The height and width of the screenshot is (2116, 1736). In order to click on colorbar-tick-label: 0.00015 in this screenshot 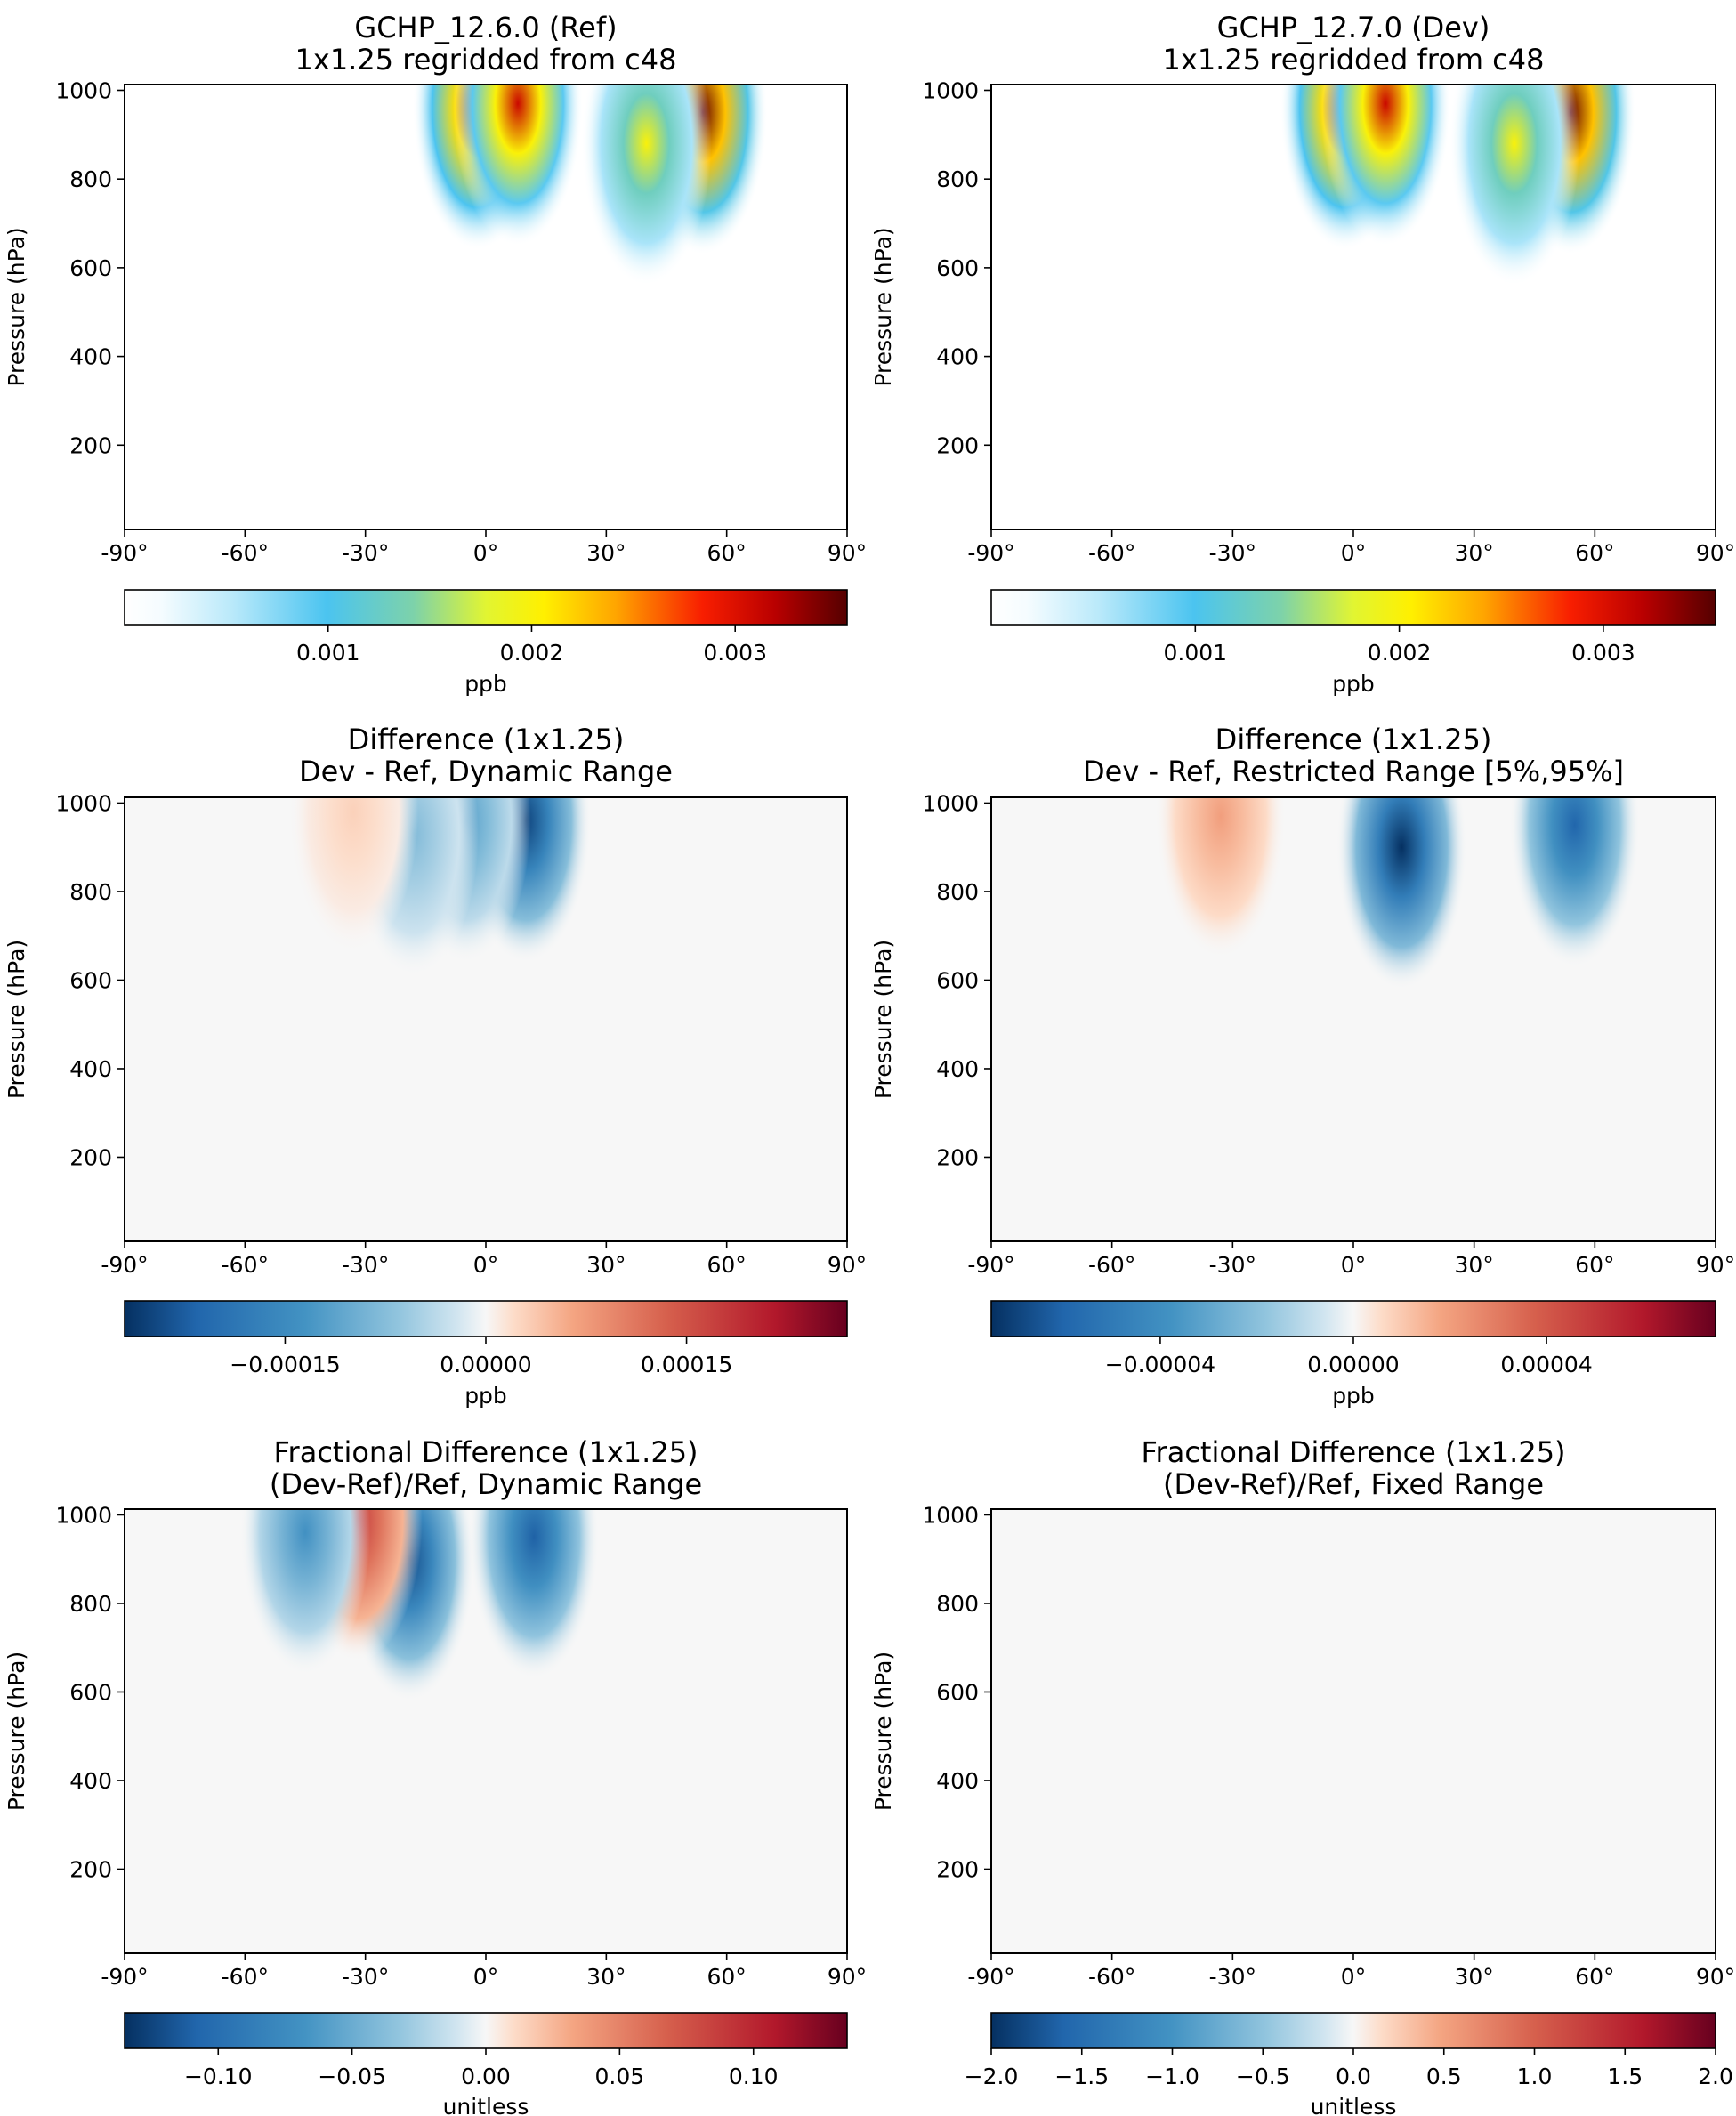, I will do `click(686, 1364)`.